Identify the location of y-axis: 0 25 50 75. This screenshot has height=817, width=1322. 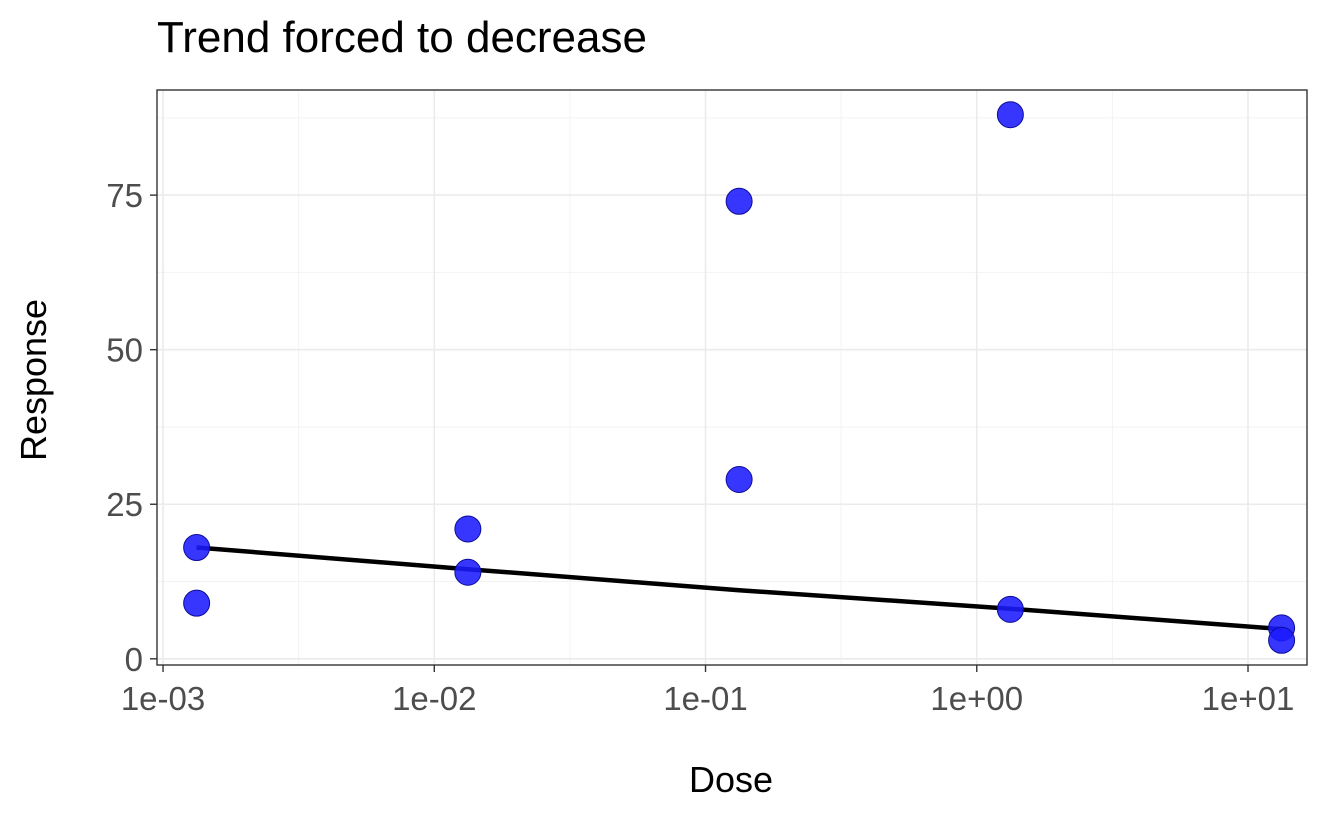
(131, 427).